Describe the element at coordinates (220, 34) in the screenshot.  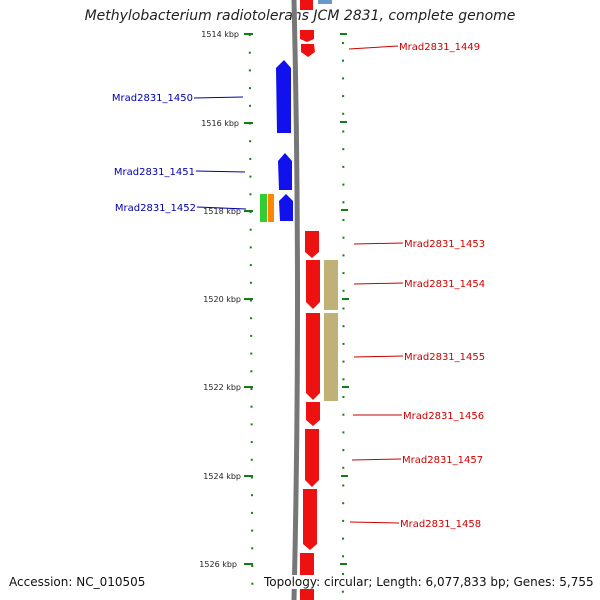
I see `ruler-label: 1514 kbp` at that location.